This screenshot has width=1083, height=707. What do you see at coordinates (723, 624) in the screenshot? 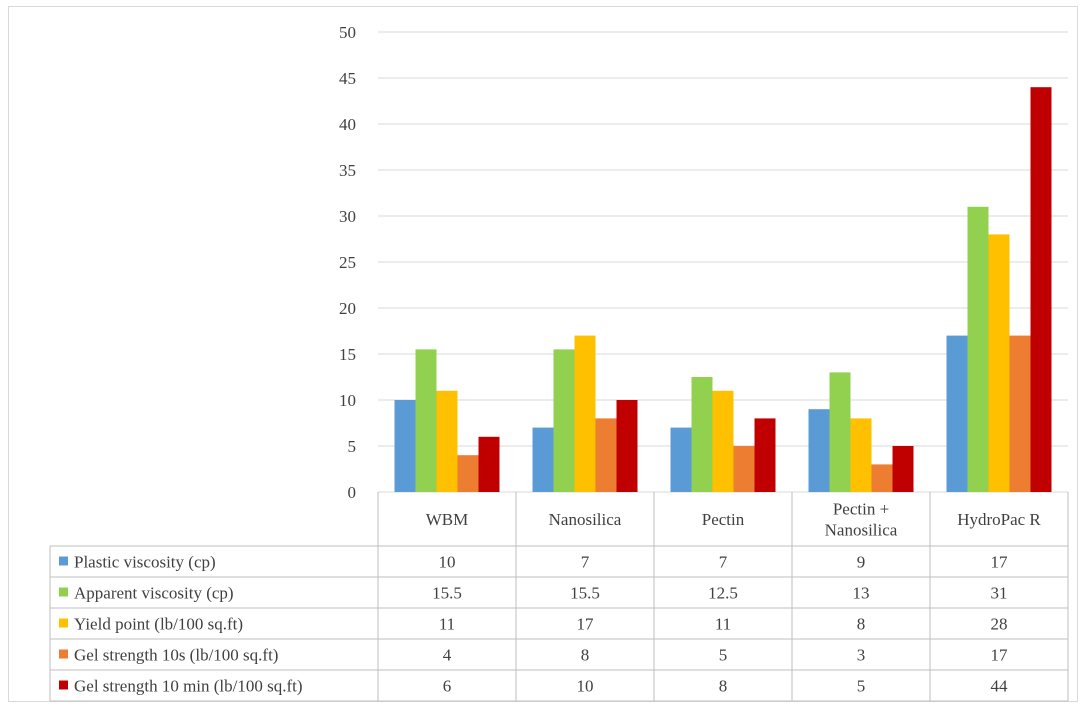
I see `value-3-3: 11` at bounding box center [723, 624].